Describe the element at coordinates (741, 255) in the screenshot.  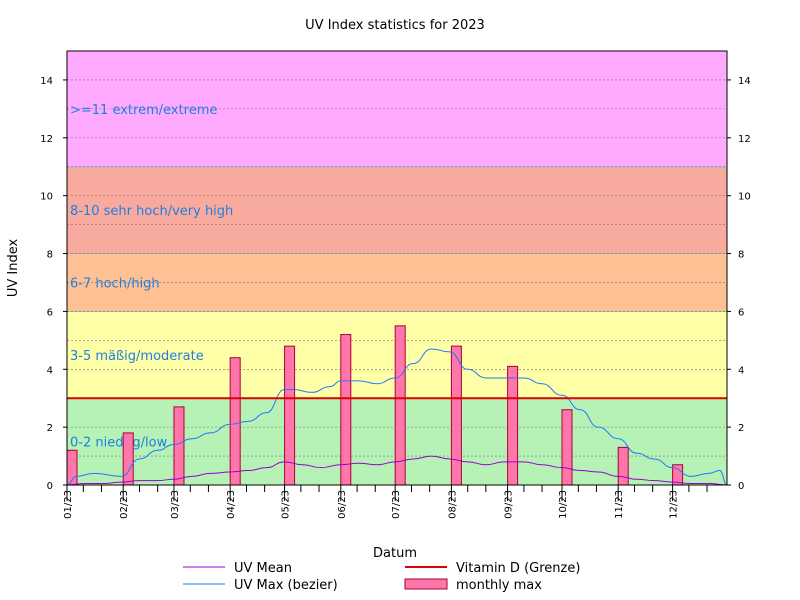
I see `y-tick-label-right: 8` at that location.